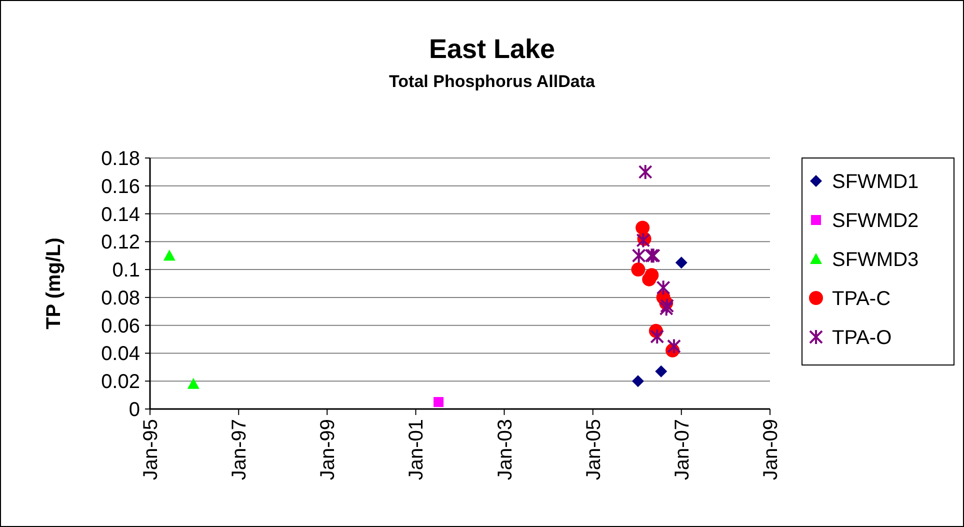 This screenshot has width=964, height=527. What do you see at coordinates (120, 326) in the screenshot?
I see `y-tick-label: 0.06` at bounding box center [120, 326].